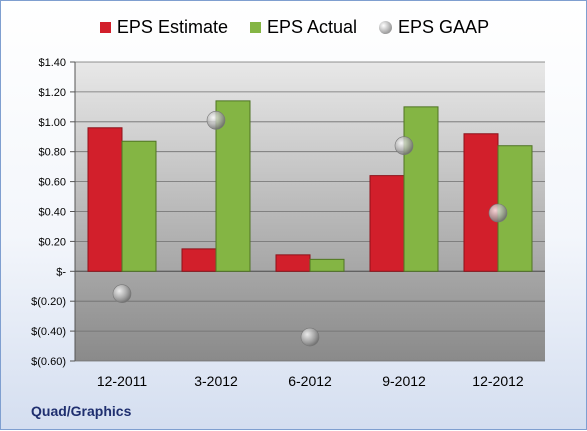 This screenshot has width=587, height=431. What do you see at coordinates (312, 27) in the screenshot?
I see `legend-label-actual: EPS Actual` at bounding box center [312, 27].